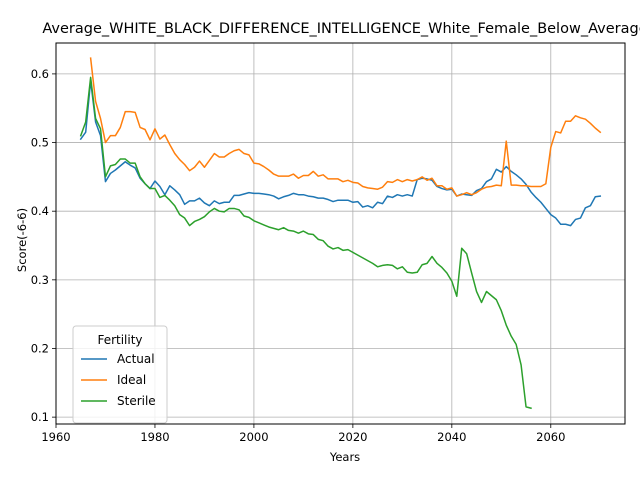 The image size is (640, 480). What do you see at coordinates (154, 437) in the screenshot?
I see `x-tick-label: 1980` at bounding box center [154, 437].